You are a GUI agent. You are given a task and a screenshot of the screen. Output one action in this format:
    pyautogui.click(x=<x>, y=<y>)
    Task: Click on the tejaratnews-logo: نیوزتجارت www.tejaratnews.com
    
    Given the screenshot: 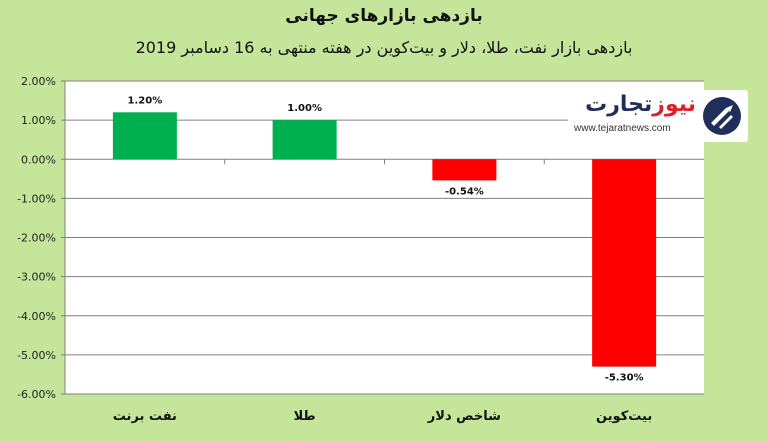 What is the action you would take?
    pyautogui.click(x=658, y=116)
    